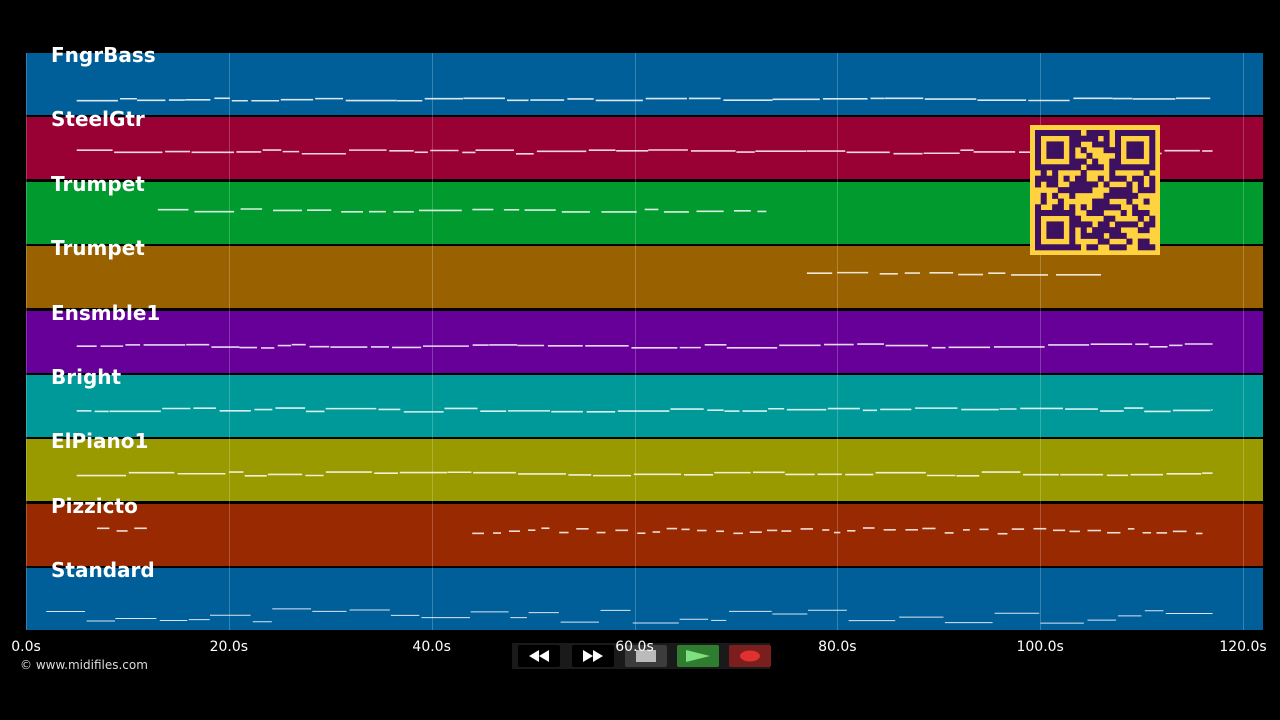 The height and width of the screenshot is (720, 1280). Describe the element at coordinates (84, 665) in the screenshot. I see `copyright-text: © www.midifiles.com` at that location.